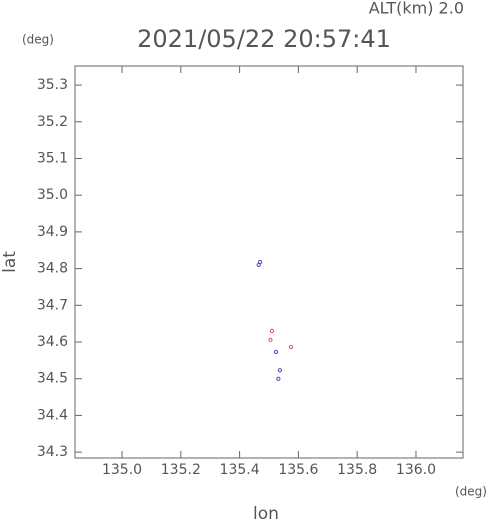 This screenshot has height=521, width=491. I want to click on y-tick-label: 34.3, so click(52, 452).